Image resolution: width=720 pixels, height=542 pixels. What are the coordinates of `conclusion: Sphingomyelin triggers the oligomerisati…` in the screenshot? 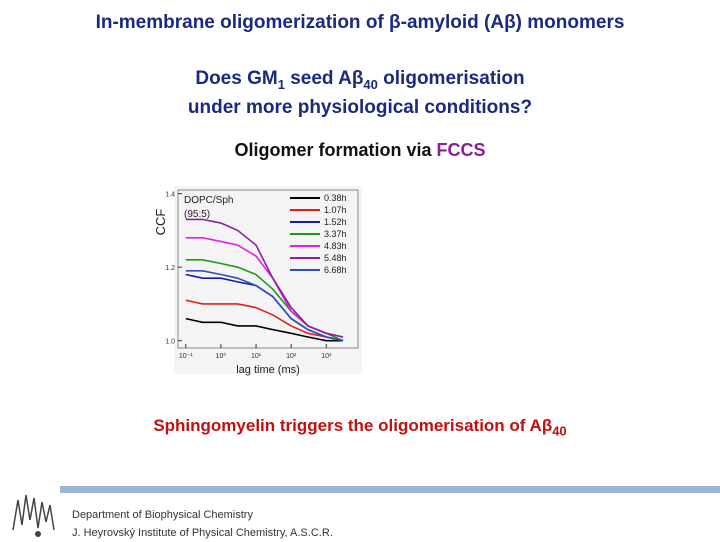 It's located at (360, 427).